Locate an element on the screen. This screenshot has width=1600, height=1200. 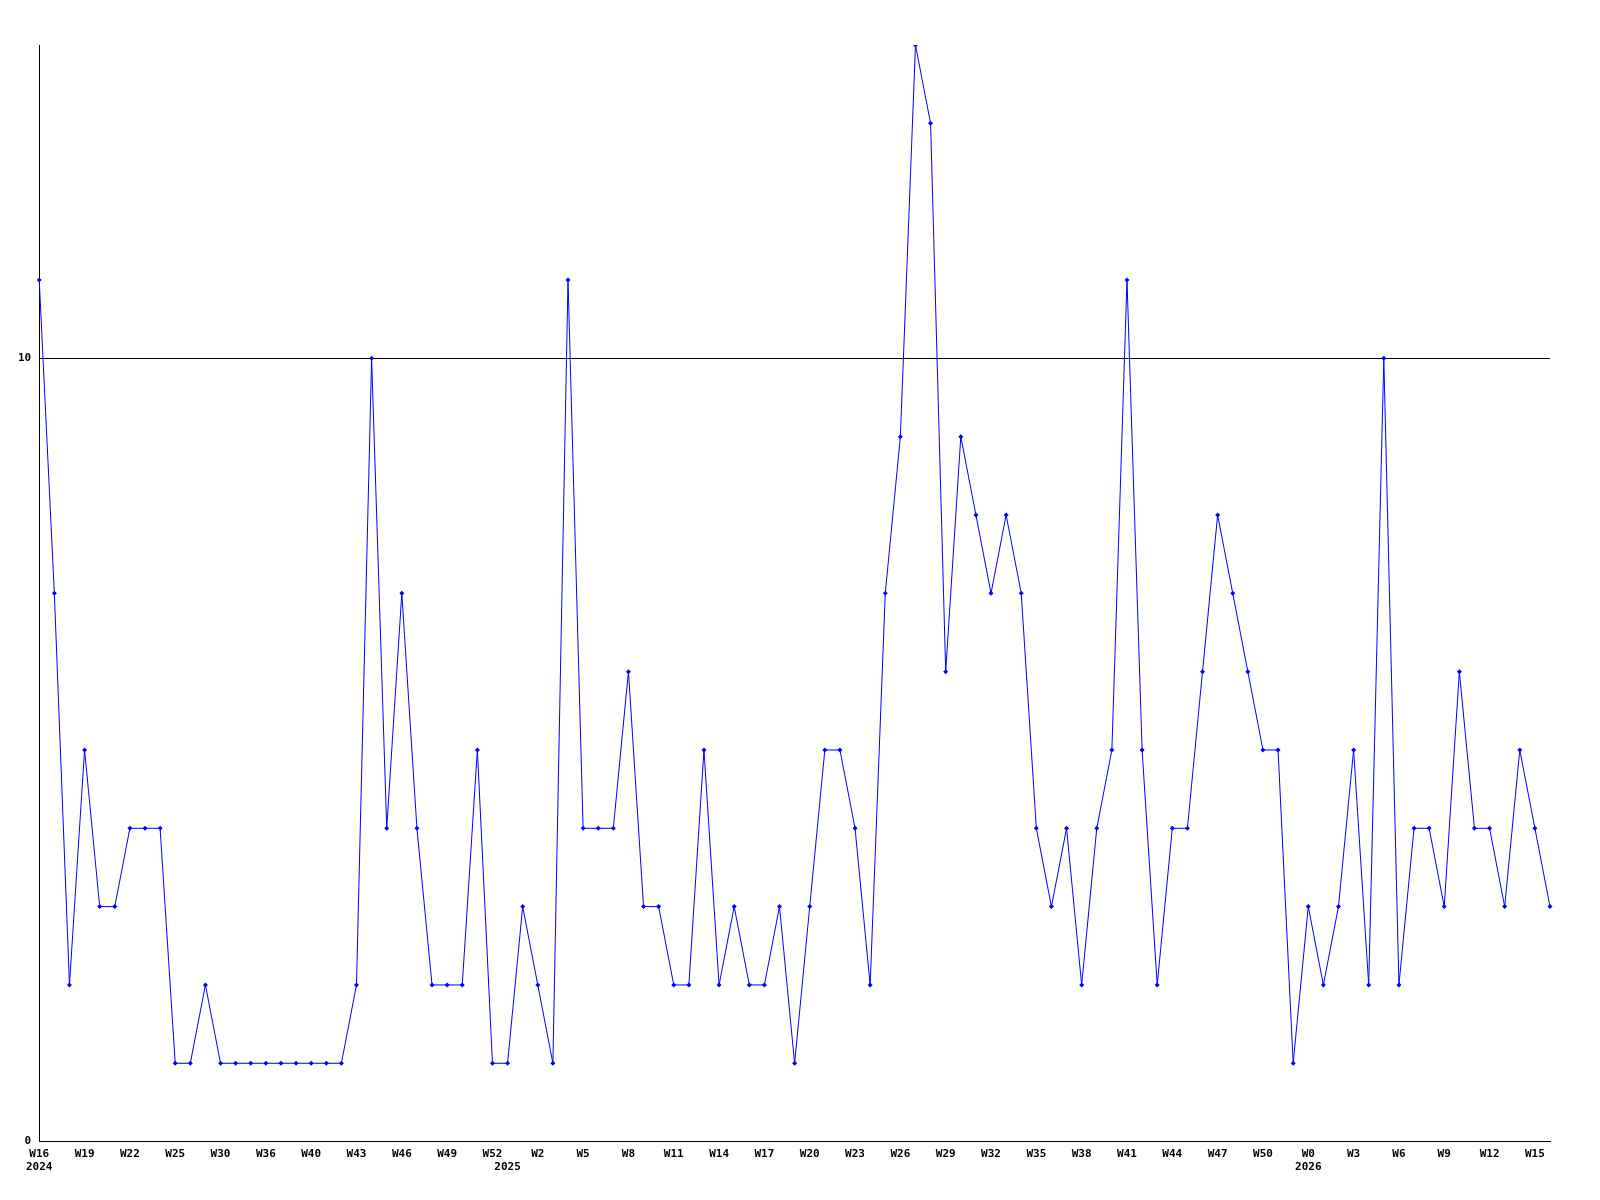
x-tick-label: W17 is located at coordinates (764, 1154).